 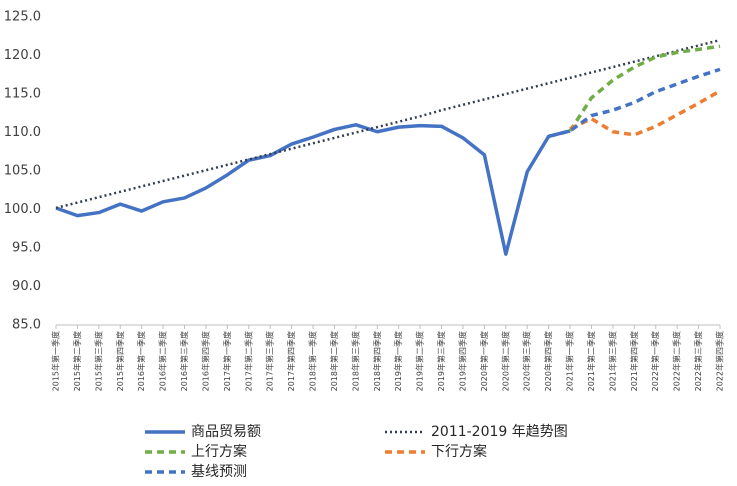 What do you see at coordinates (441, 361) in the screenshot?
I see `x-tick-label: 2019年第三季度` at bounding box center [441, 361].